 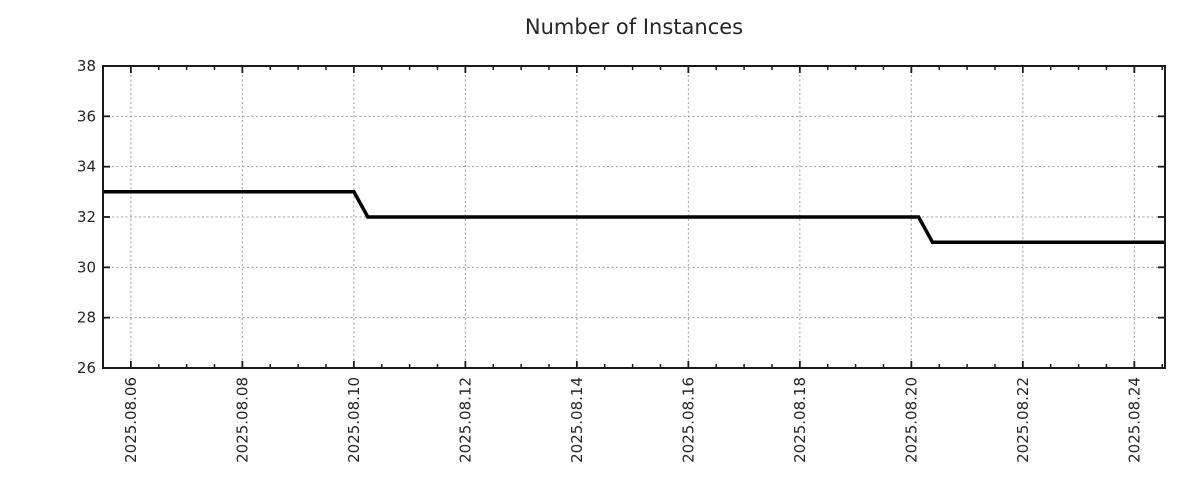 I want to click on x-tick-label: 2025.08.12, so click(x=465, y=420).